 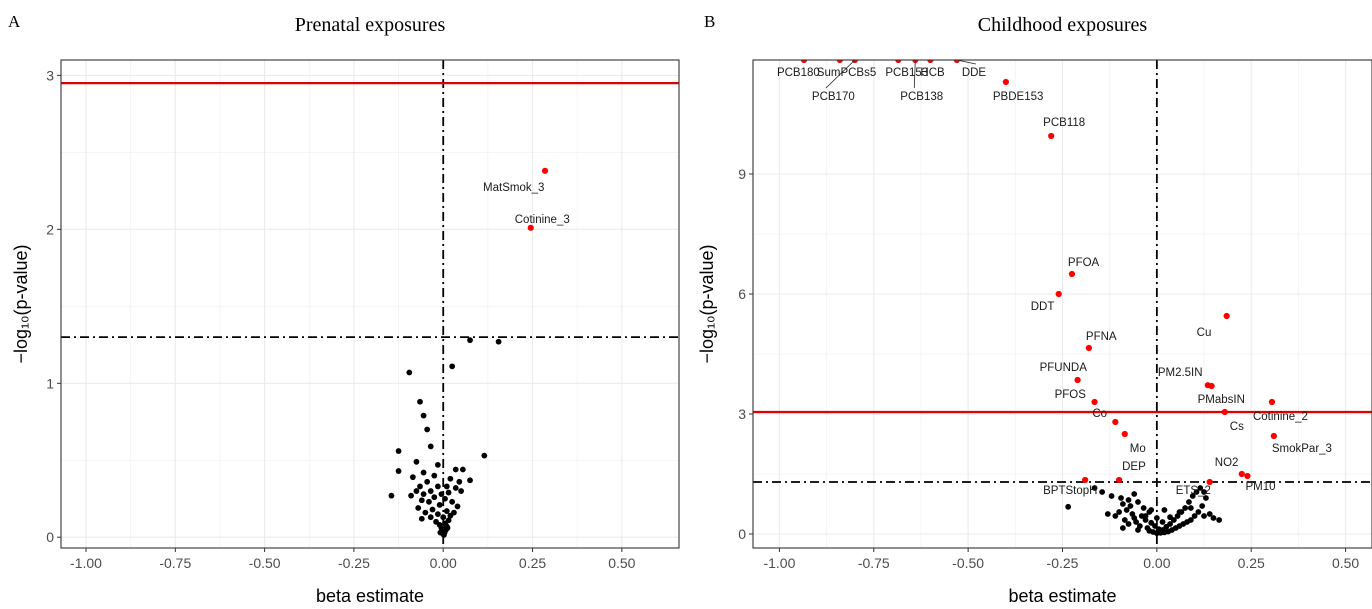 I want to click on y-tick-label: 0, so click(x=742, y=534).